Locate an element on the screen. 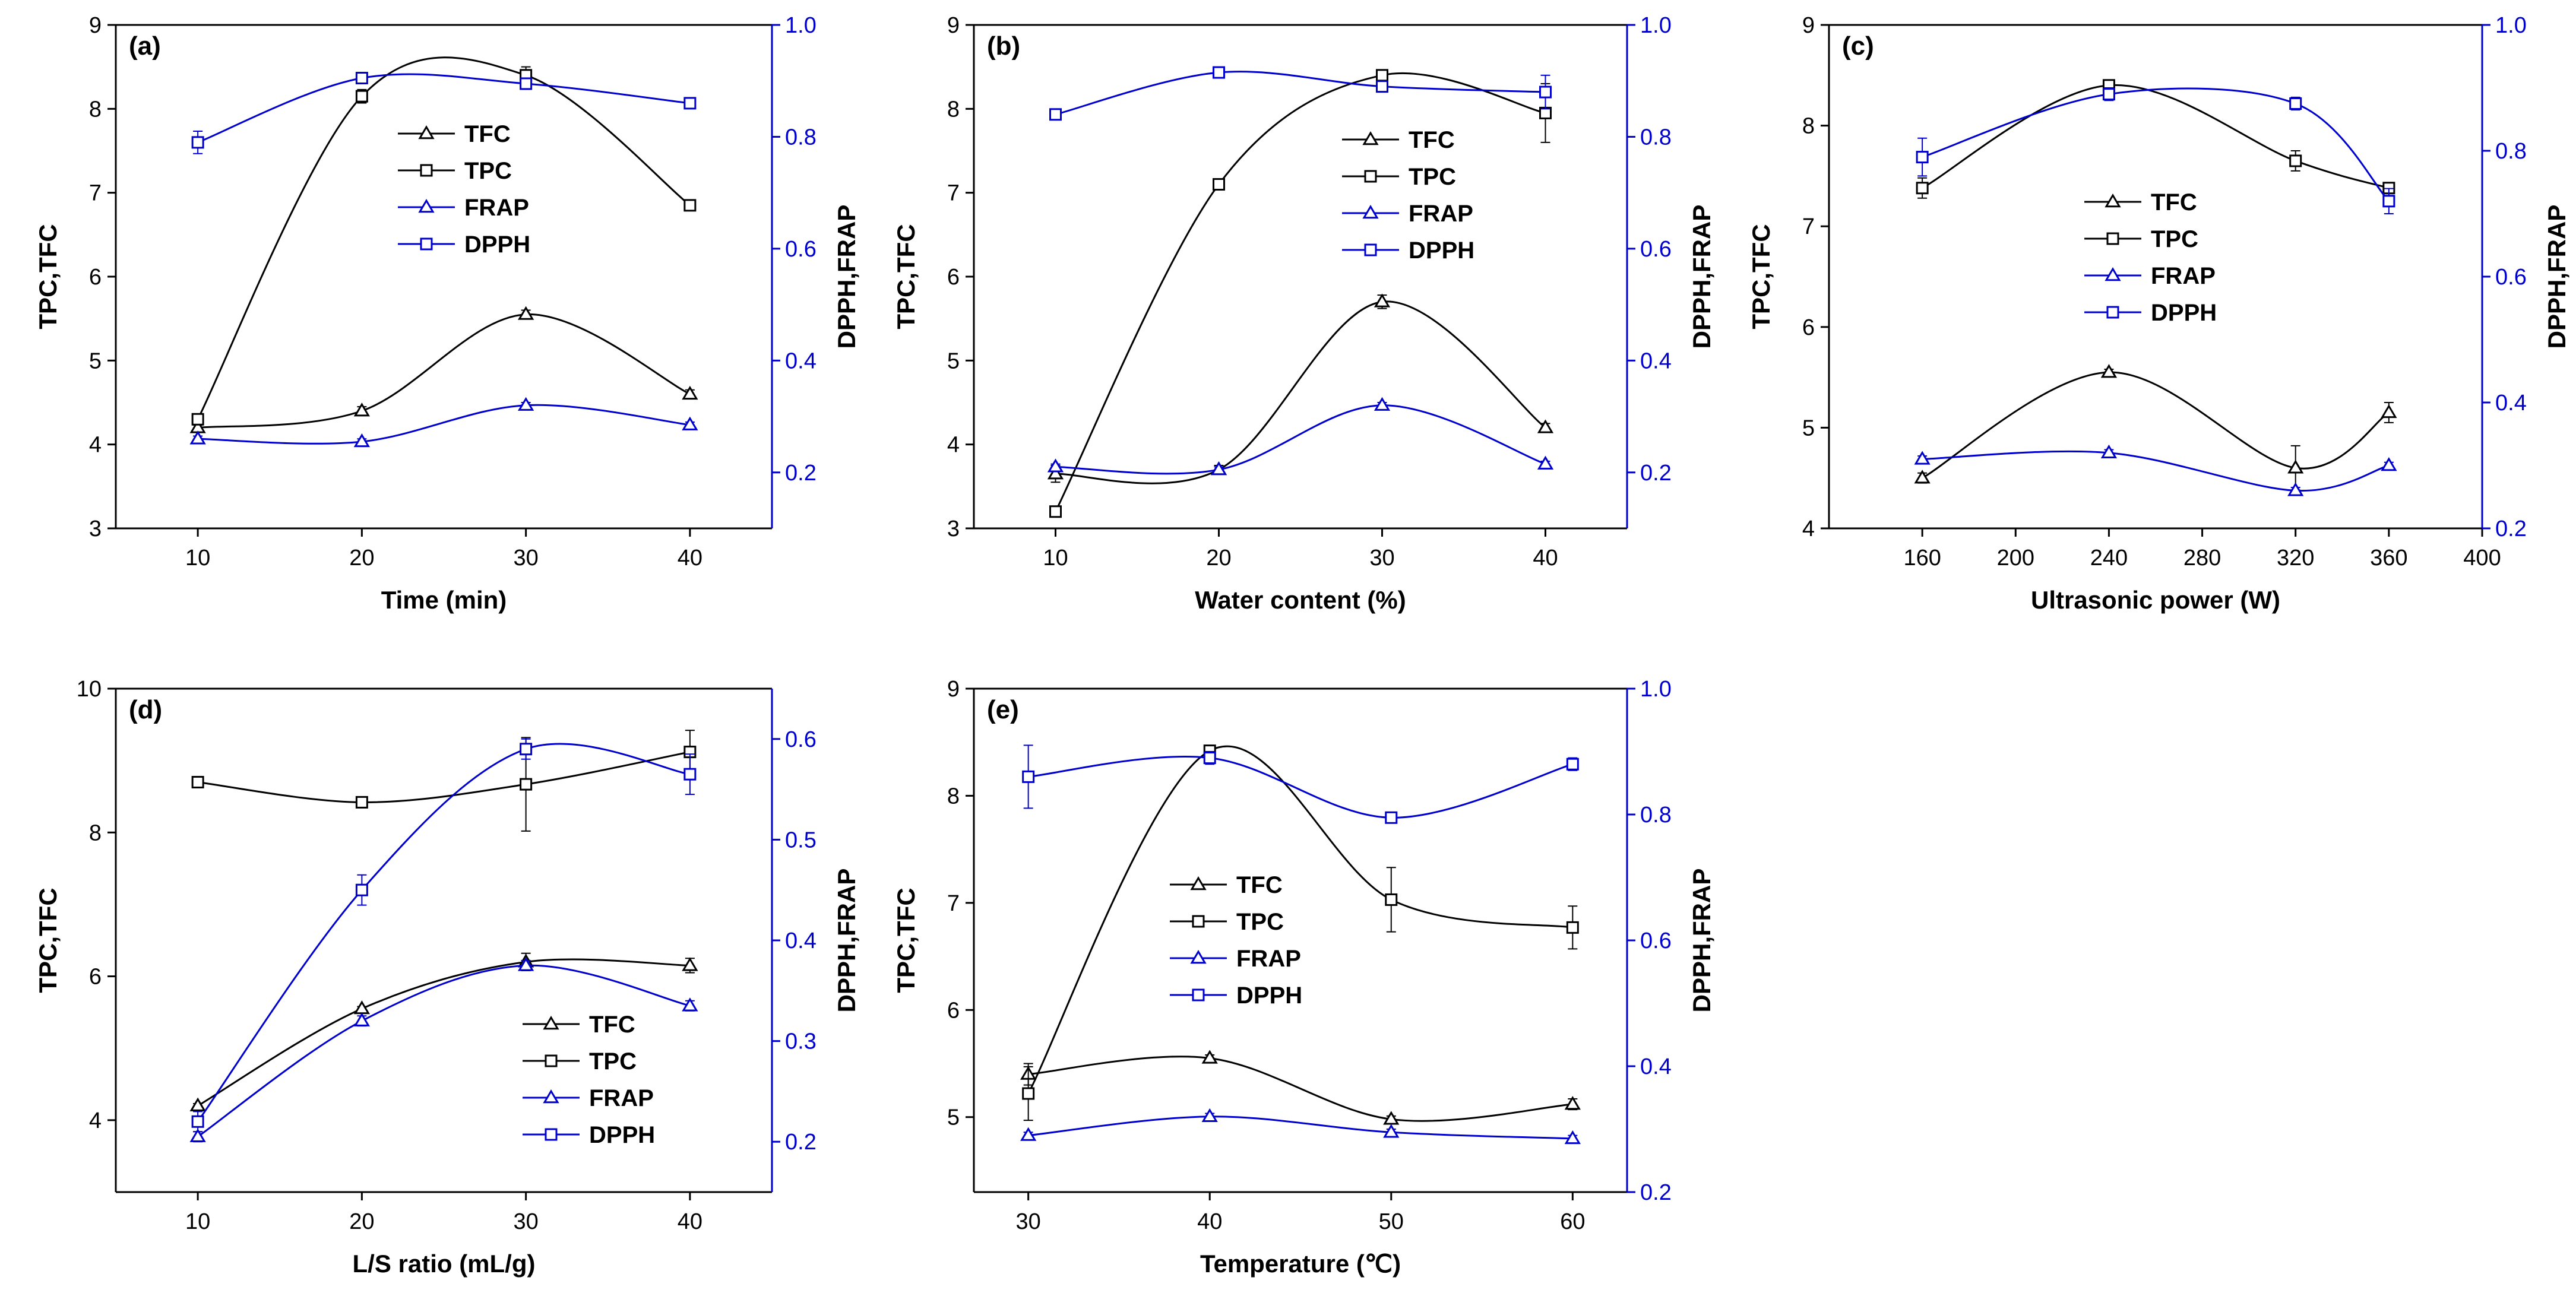 This screenshot has height=1293, width=2576. x-tick-label: 160 is located at coordinates (1922, 558).